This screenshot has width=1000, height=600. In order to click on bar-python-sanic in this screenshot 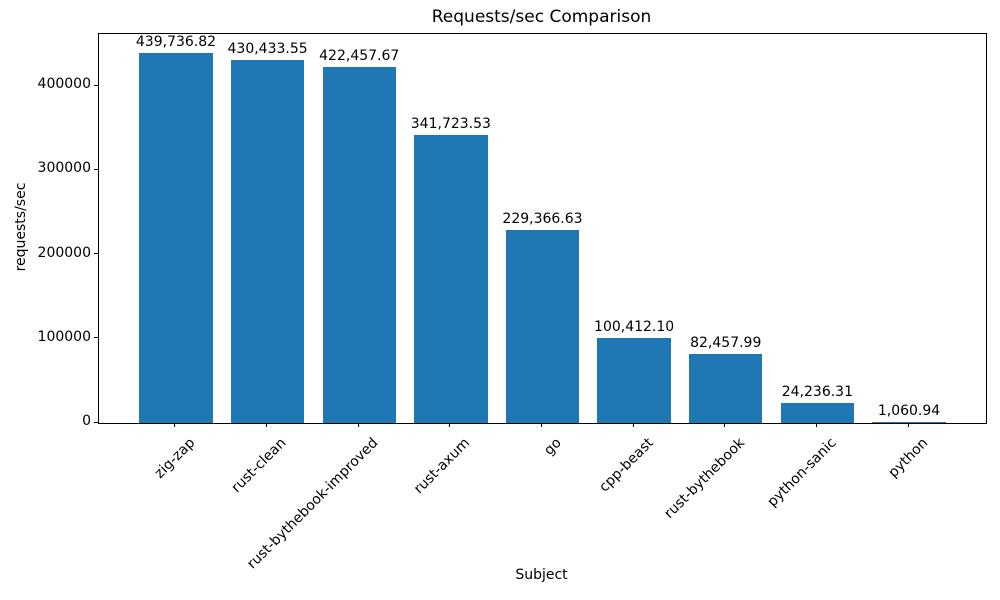, I will do `click(817, 412)`.